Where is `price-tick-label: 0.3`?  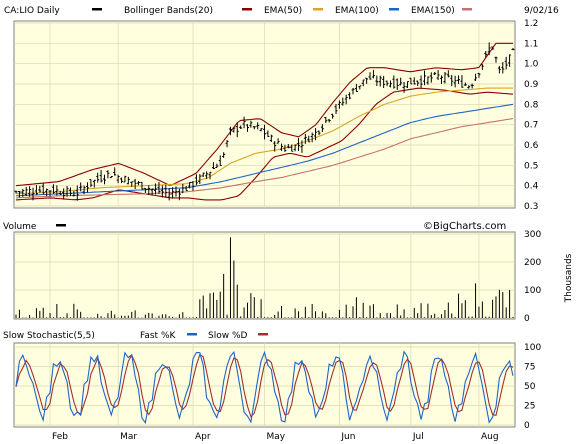
price-tick-label: 0.3 is located at coordinates (531, 207).